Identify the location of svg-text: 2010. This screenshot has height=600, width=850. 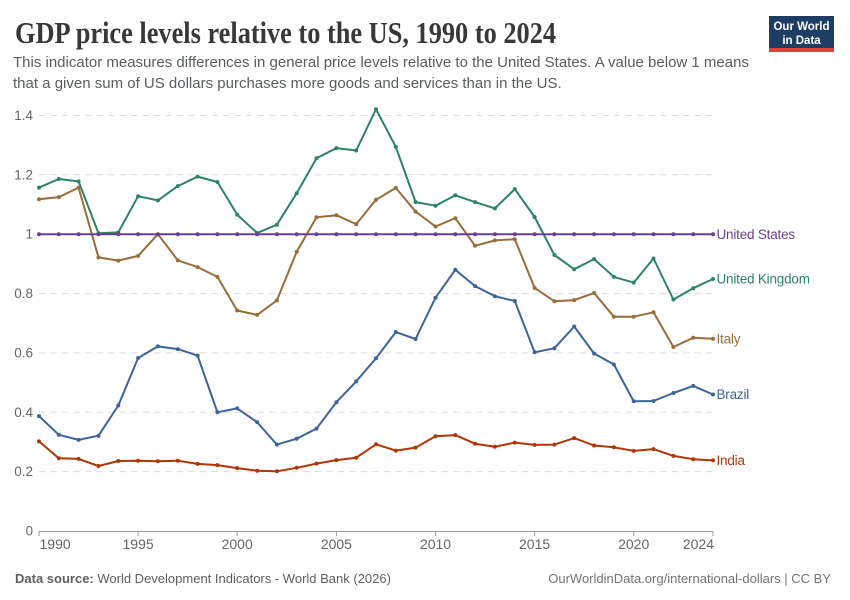
(435, 544).